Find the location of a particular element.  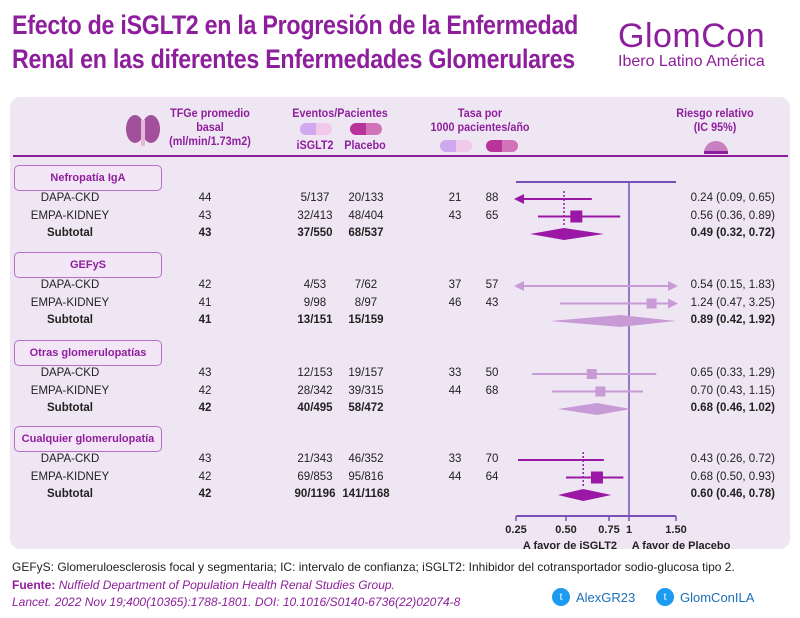

arrow-left-icon is located at coordinates (519, 286).